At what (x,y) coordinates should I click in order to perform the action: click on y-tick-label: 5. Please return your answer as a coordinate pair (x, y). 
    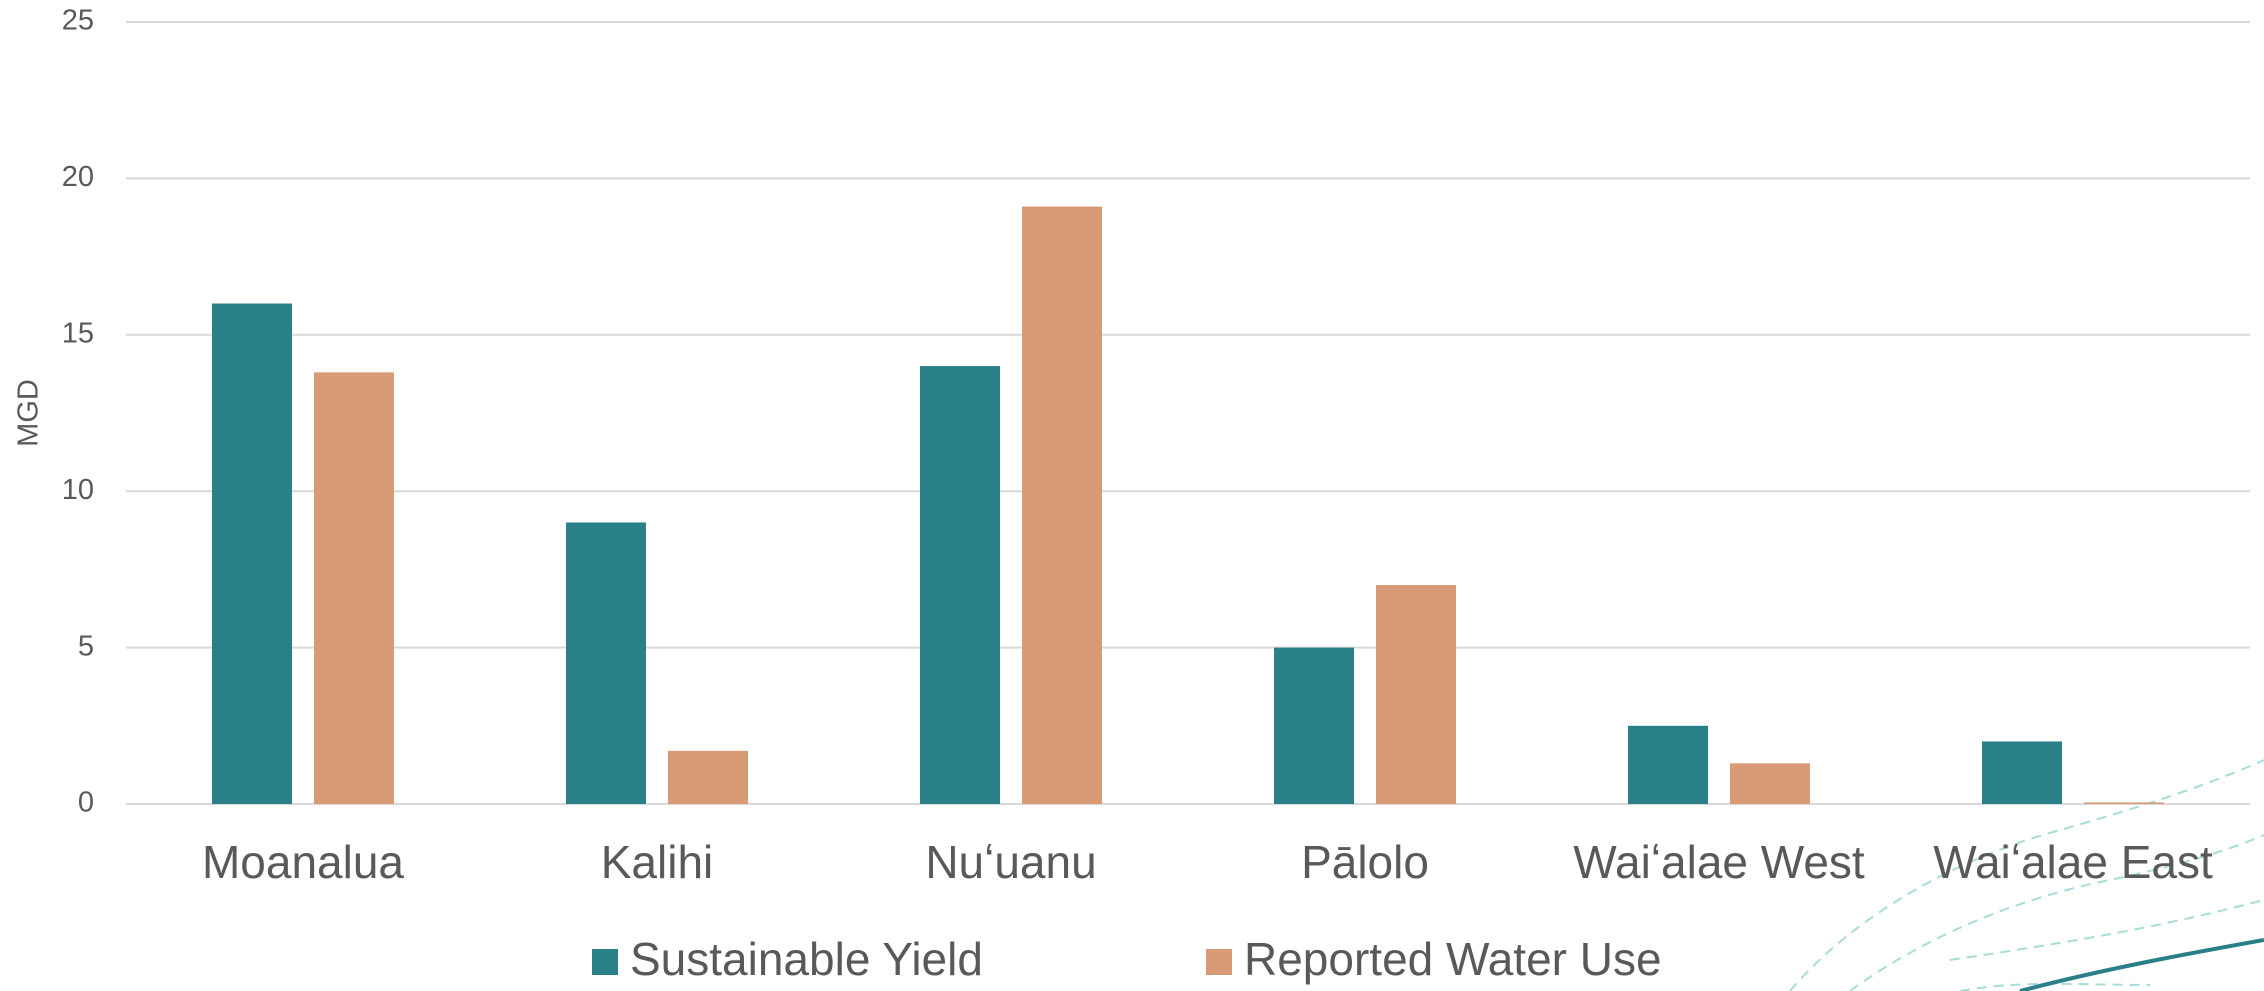
    Looking at the image, I should click on (86, 646).